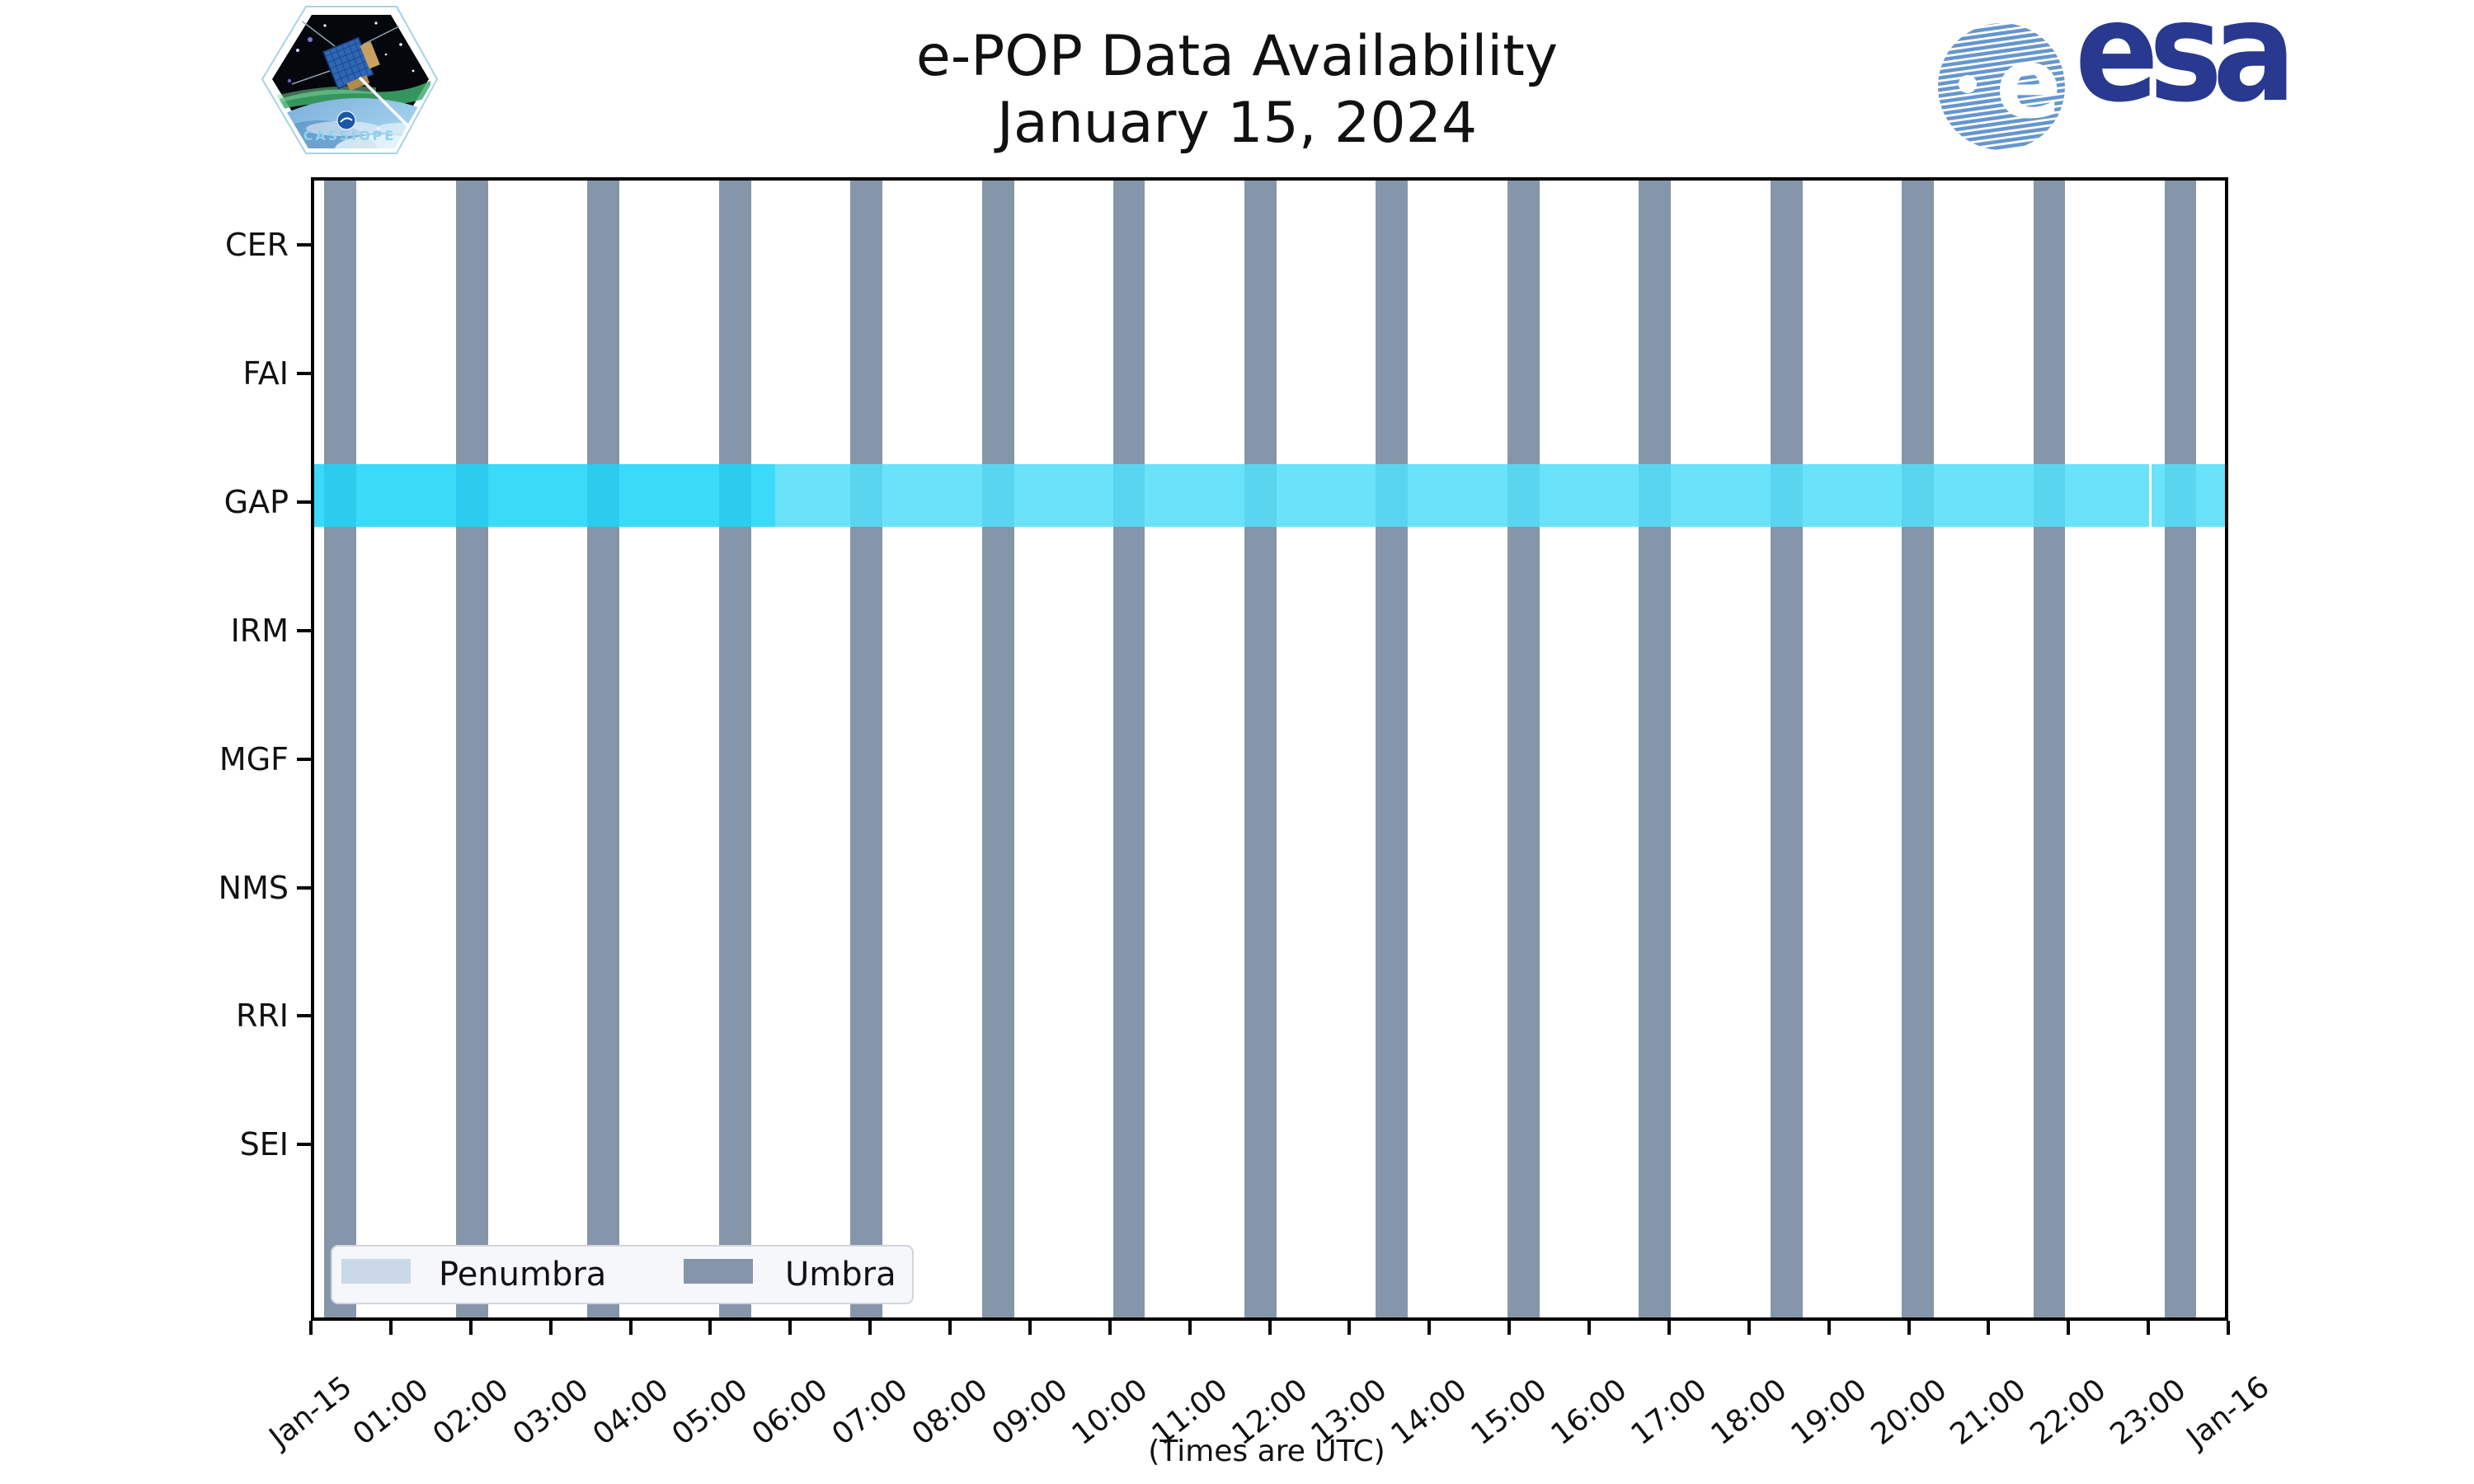 This screenshot has width=2474, height=1484. What do you see at coordinates (718, 1271) in the screenshot?
I see `legend-swatch-umbra` at bounding box center [718, 1271].